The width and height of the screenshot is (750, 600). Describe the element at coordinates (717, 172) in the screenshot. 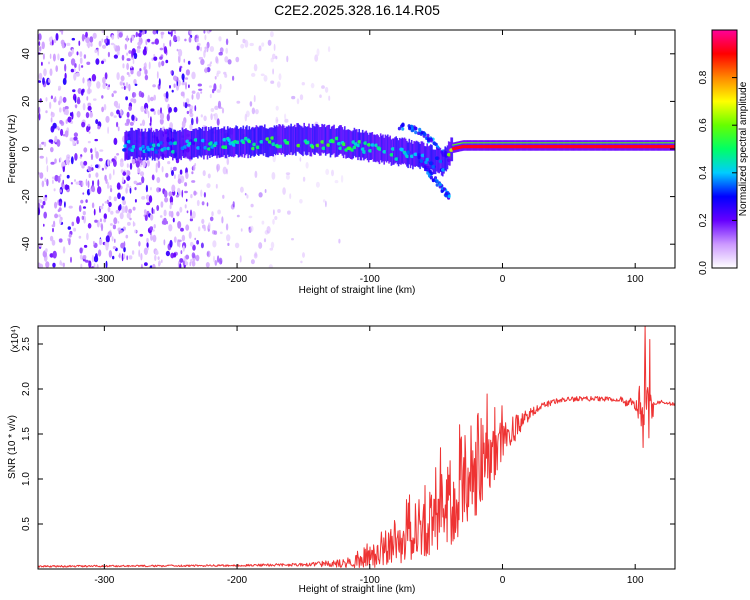

I see `colorbar-ticks: 0.0 0.2 0.4 0.6 0.8` at that location.